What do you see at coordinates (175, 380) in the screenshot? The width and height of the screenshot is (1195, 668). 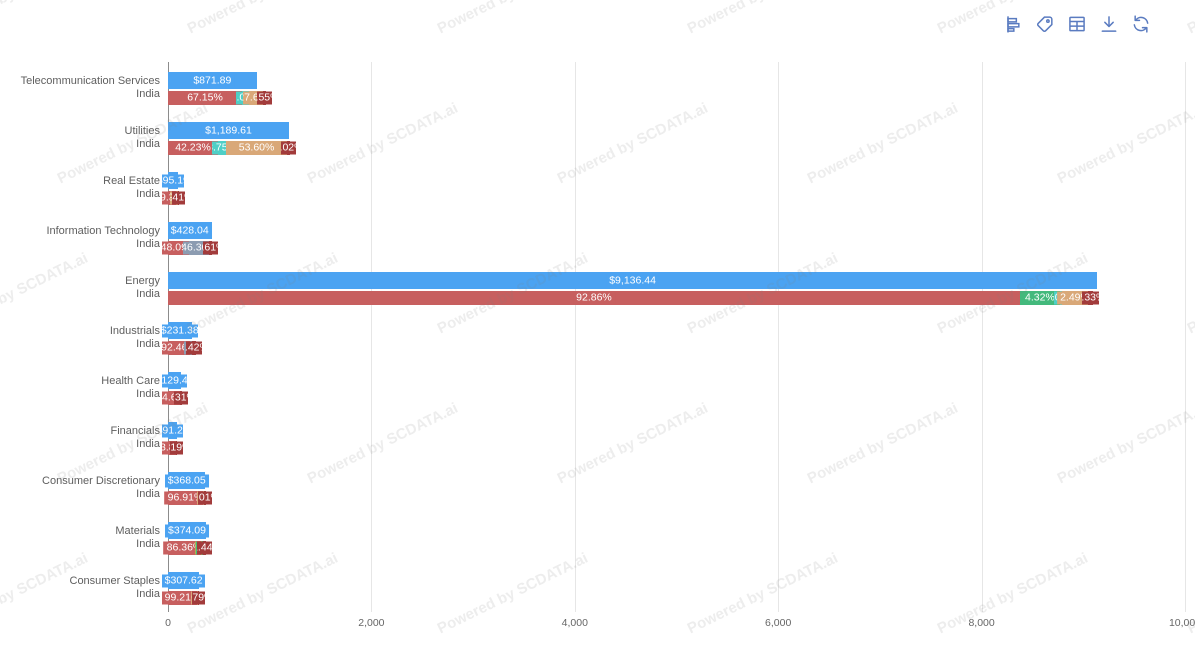 I see `value-bar: $129.40` at bounding box center [175, 380].